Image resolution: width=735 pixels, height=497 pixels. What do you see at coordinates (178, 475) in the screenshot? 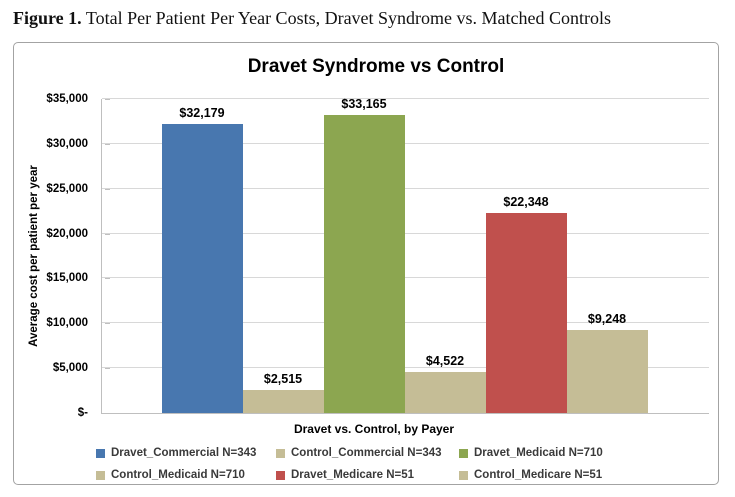
I see `legend-label: Control_Medicaid N=710` at bounding box center [178, 475].